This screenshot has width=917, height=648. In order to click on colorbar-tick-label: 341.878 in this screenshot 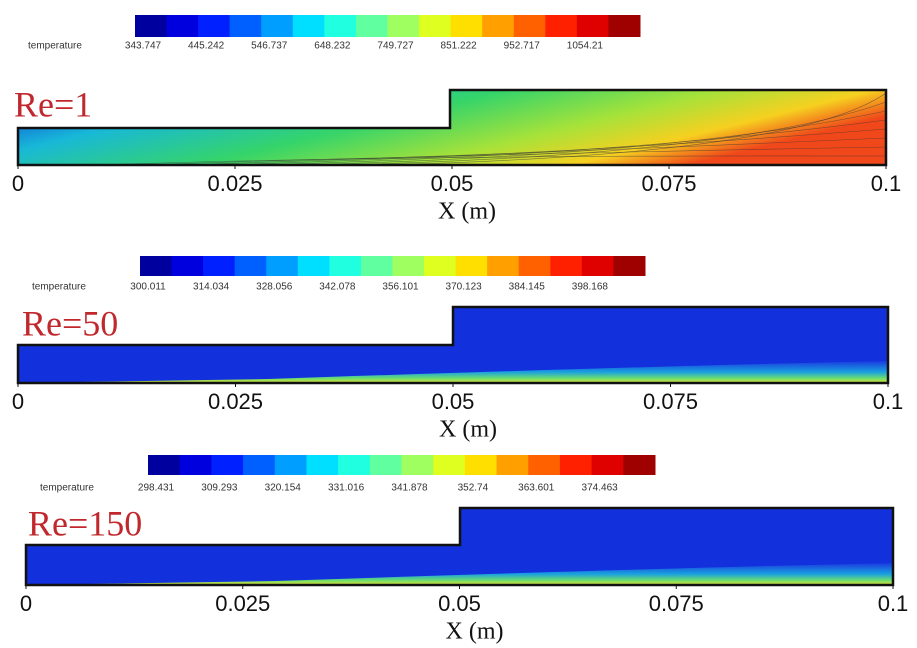, I will do `click(409, 488)`.